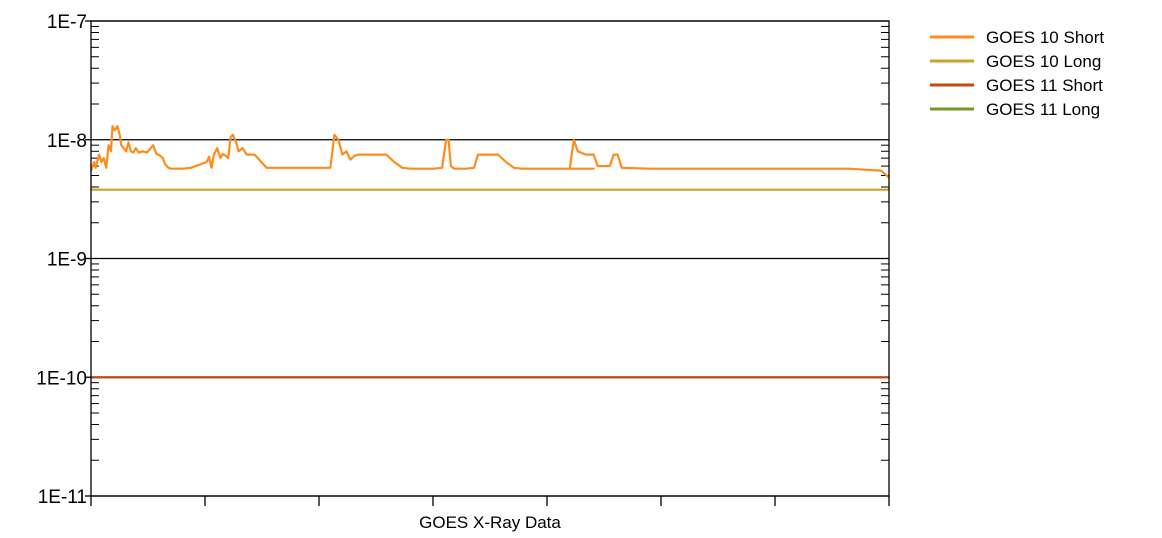  Describe the element at coordinates (490, 522) in the screenshot. I see `x-axis-label: GOES X-Ray Data` at that location.